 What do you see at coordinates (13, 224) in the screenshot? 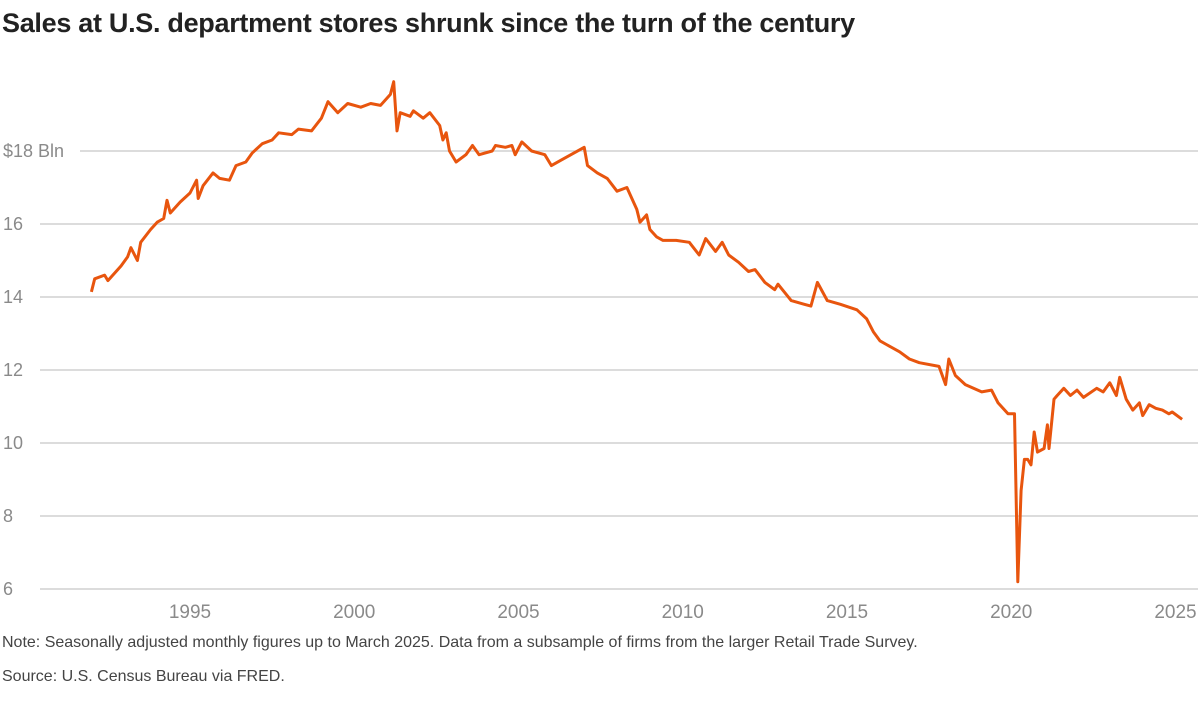
I see `y-tick-label: 16` at bounding box center [13, 224].